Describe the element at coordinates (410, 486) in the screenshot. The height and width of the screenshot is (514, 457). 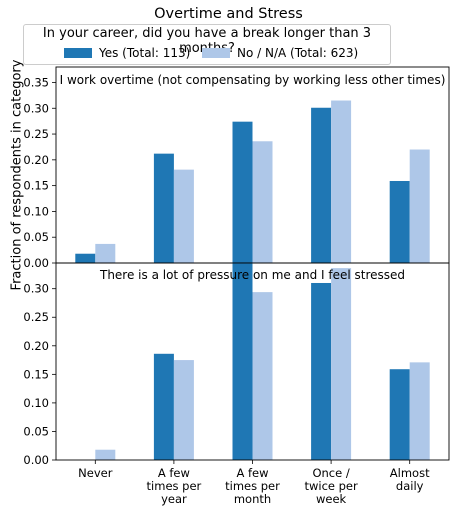
I see `xtick-label-5-line-2: daily` at that location.